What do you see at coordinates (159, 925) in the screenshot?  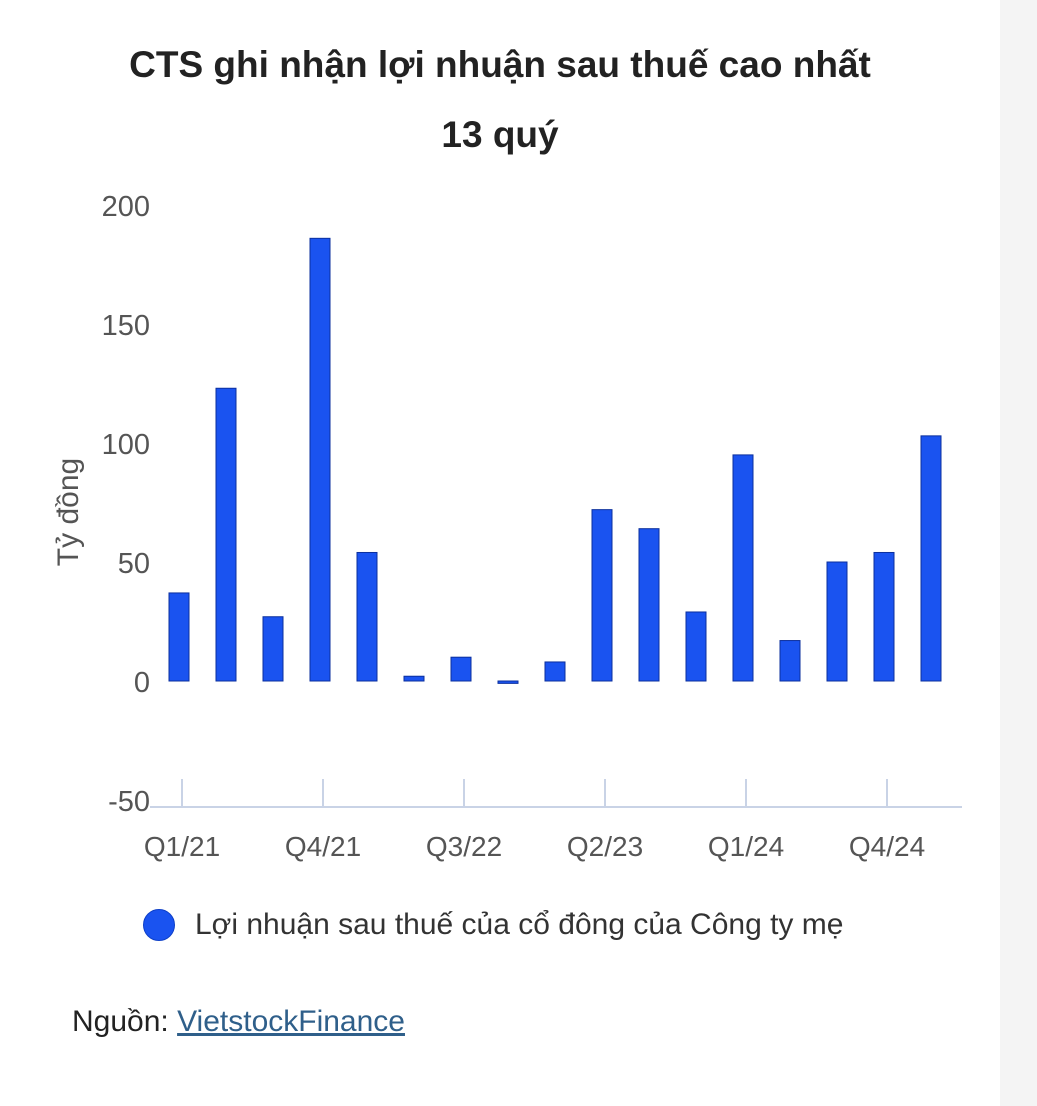 I see `legend-marker-icon` at bounding box center [159, 925].